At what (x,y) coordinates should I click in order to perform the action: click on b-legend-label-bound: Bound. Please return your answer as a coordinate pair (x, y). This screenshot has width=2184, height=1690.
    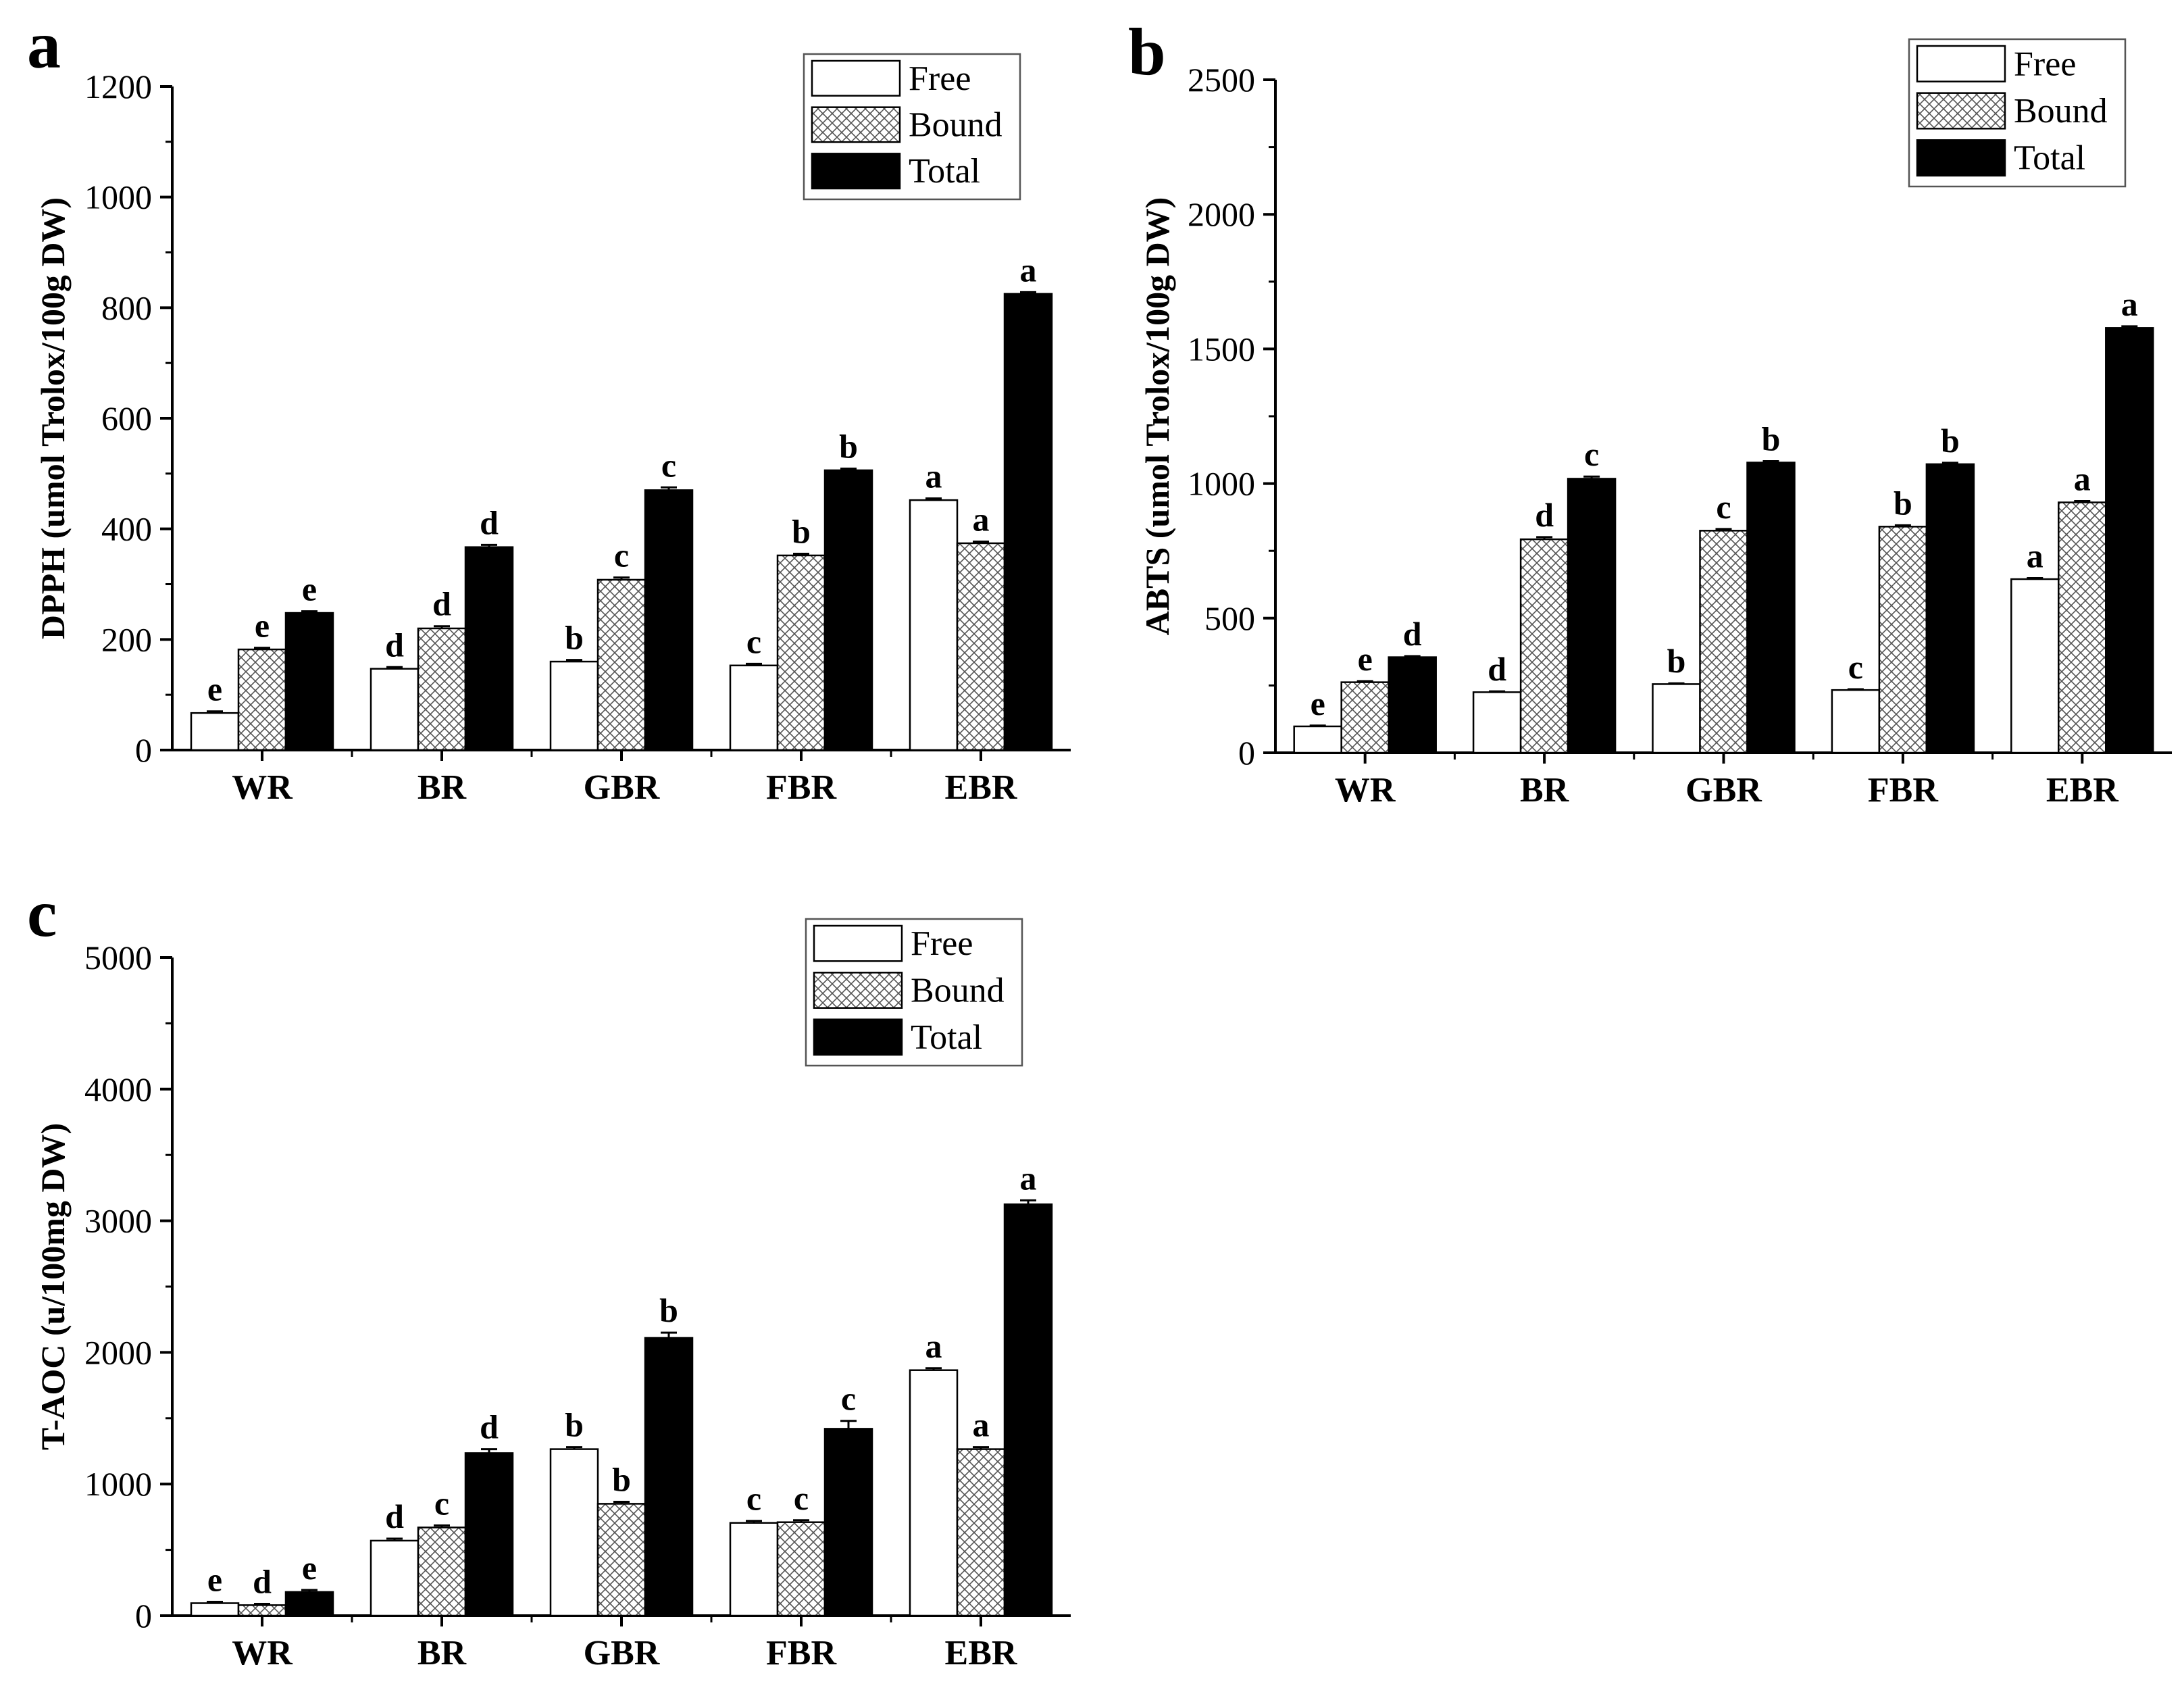
    Looking at the image, I should click on (2061, 111).